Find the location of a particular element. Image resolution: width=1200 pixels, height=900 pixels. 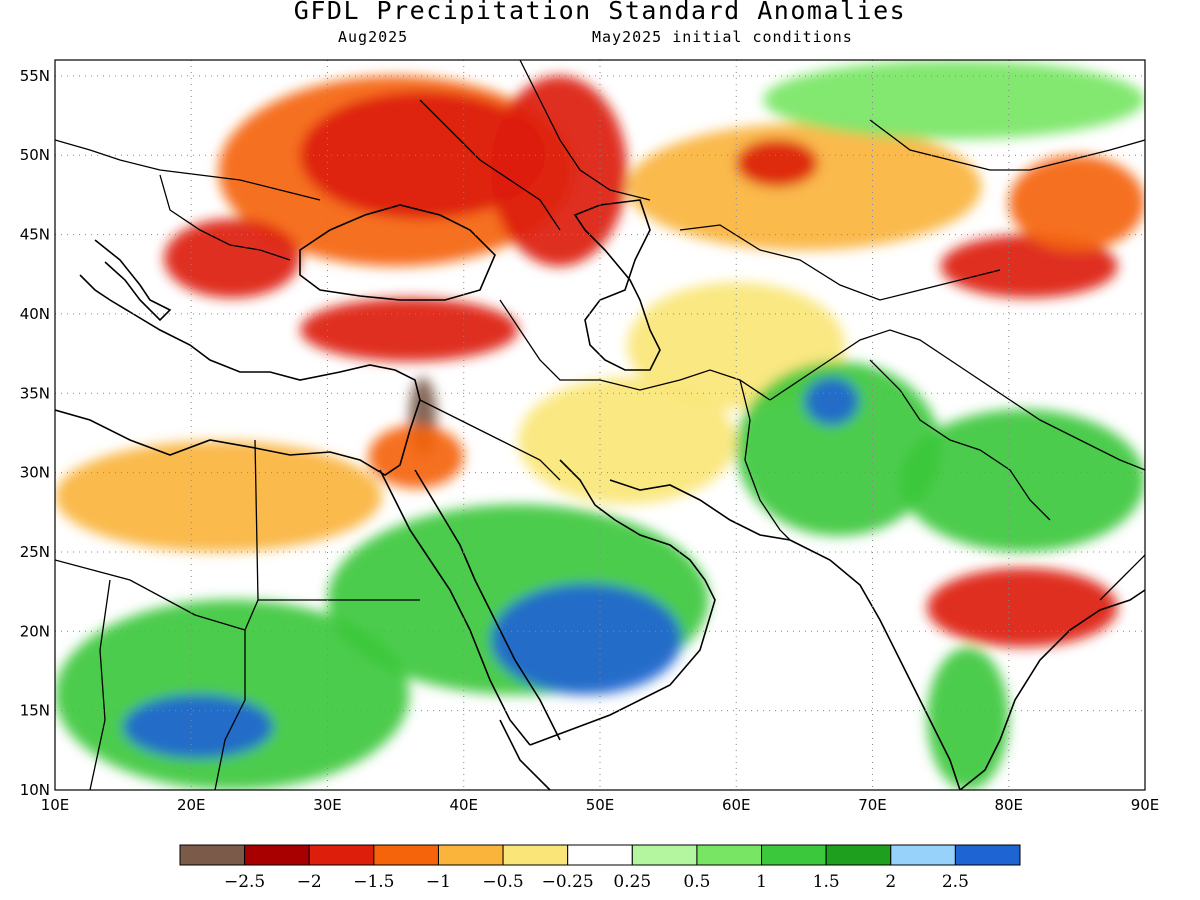

map-title: GFDL Precipitation Standard Anomalies is located at coordinates (600, 12).